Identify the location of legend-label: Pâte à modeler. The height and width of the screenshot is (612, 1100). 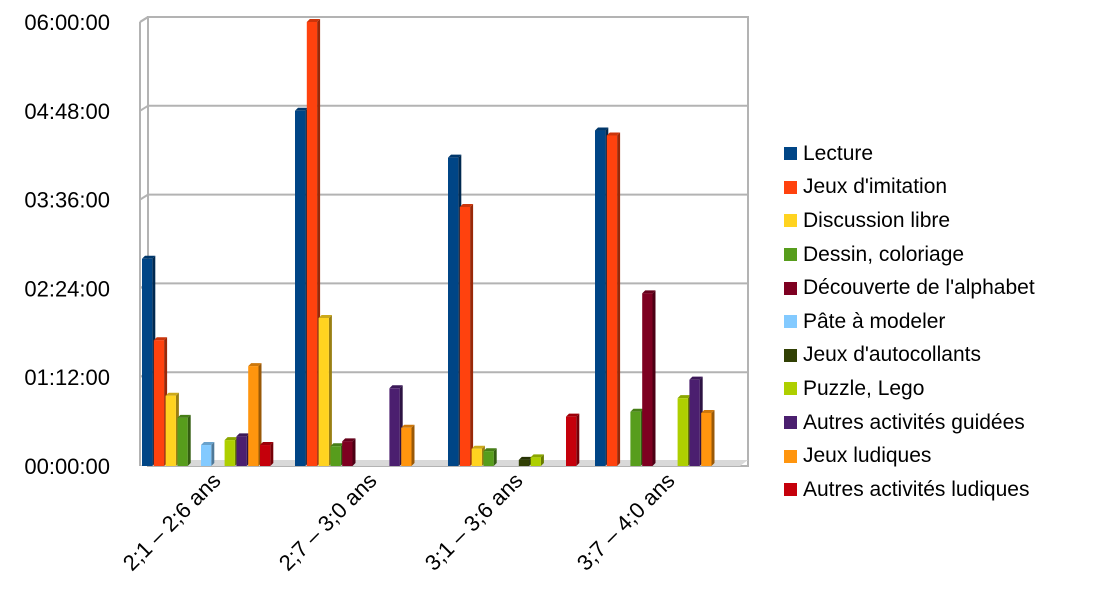
(874, 321).